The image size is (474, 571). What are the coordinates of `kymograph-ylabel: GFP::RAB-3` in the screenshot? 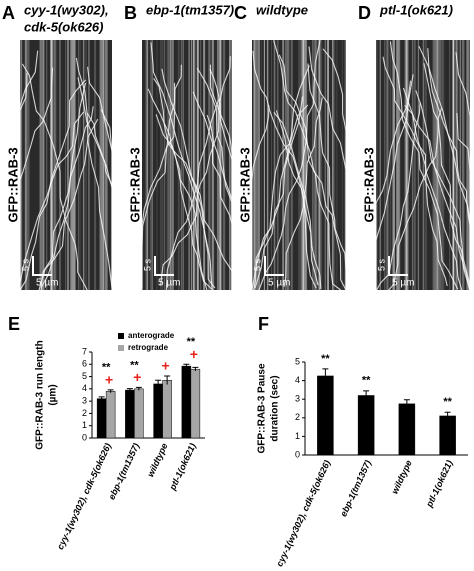 It's located at (244, 184).